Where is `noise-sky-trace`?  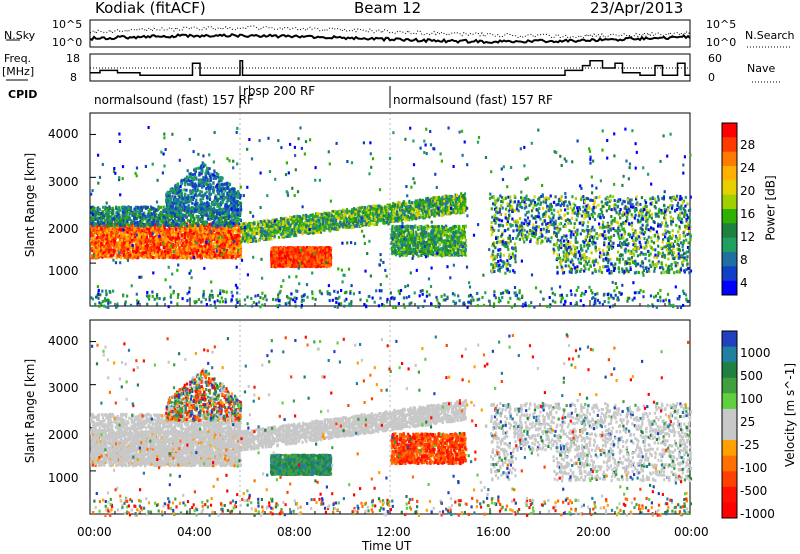
noise-sky-trace is located at coordinates (390, 38).